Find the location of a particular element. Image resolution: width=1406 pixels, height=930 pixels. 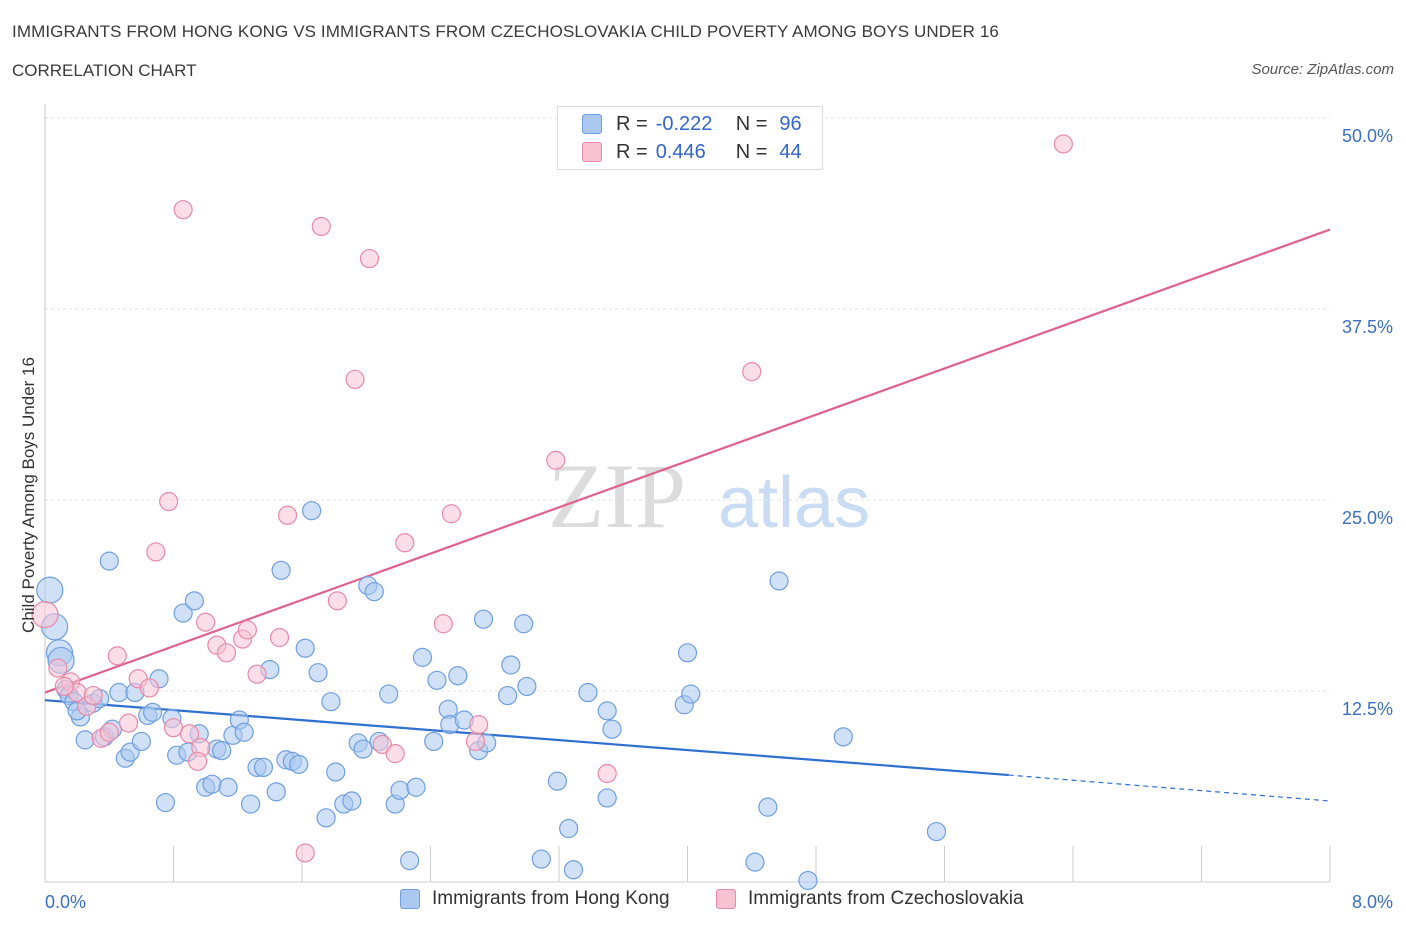

source-credit: Source: ZipAtlas.com is located at coordinates (1322, 69).